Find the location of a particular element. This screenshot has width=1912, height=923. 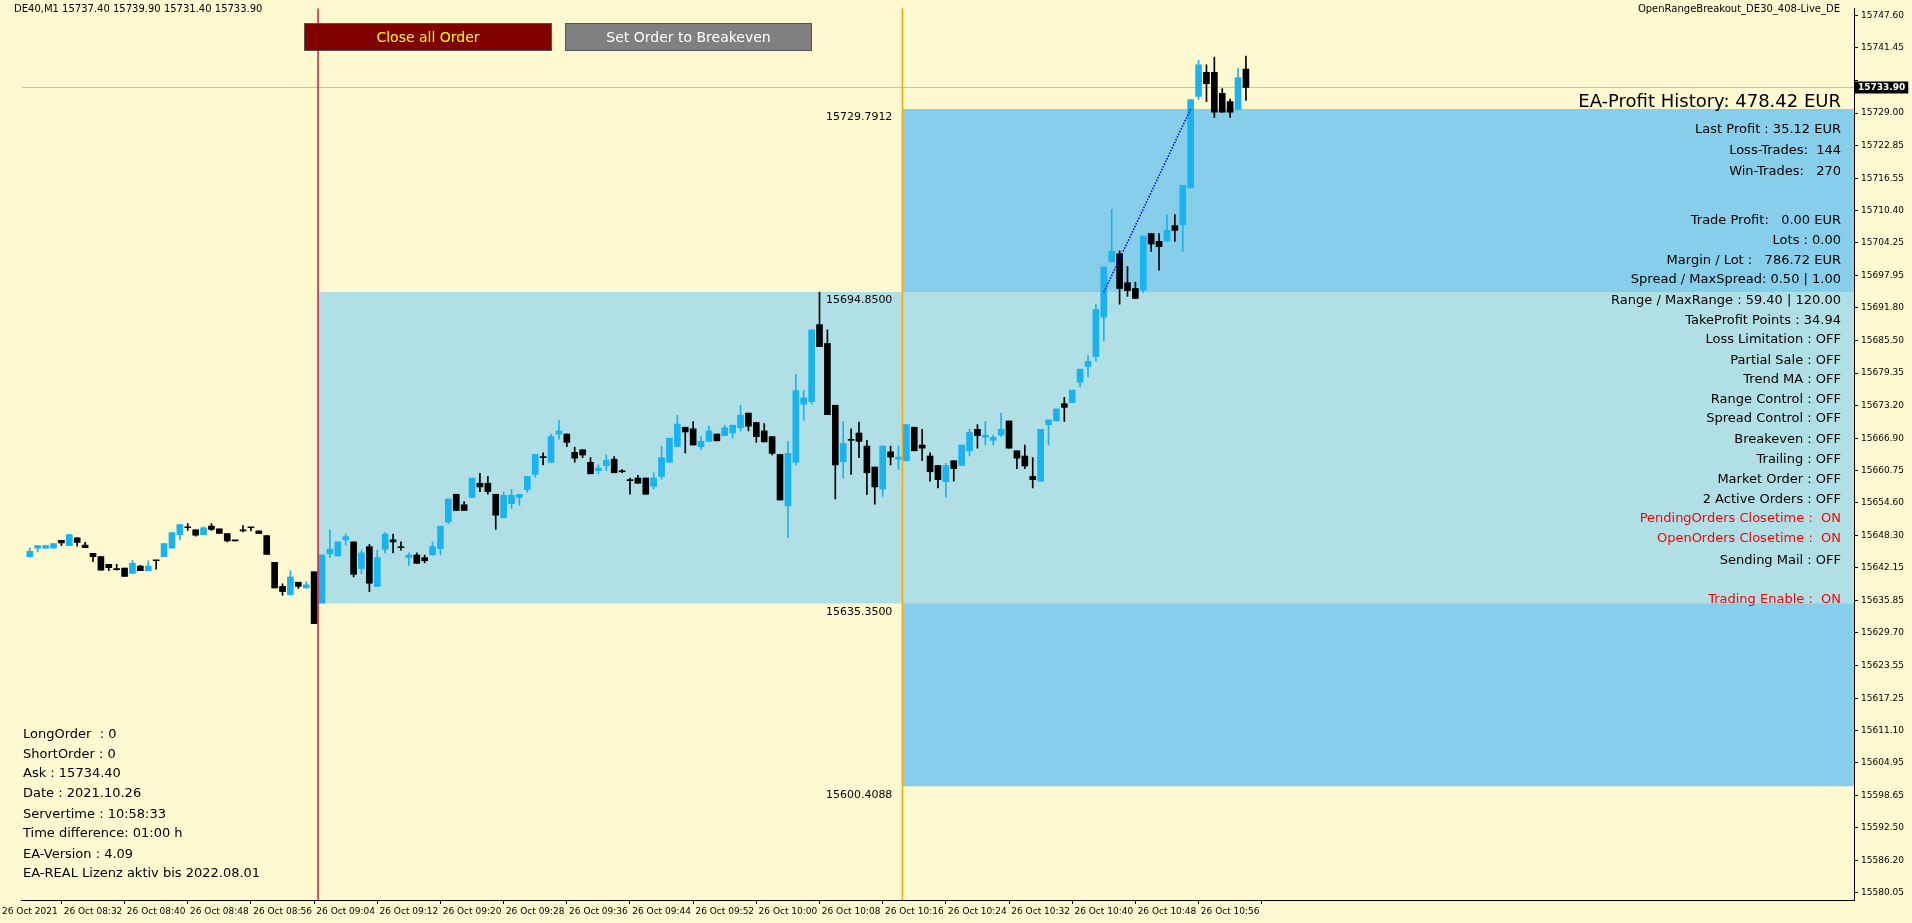

x-tick-label: 26 Oct 08:32 is located at coordinates (93, 910).